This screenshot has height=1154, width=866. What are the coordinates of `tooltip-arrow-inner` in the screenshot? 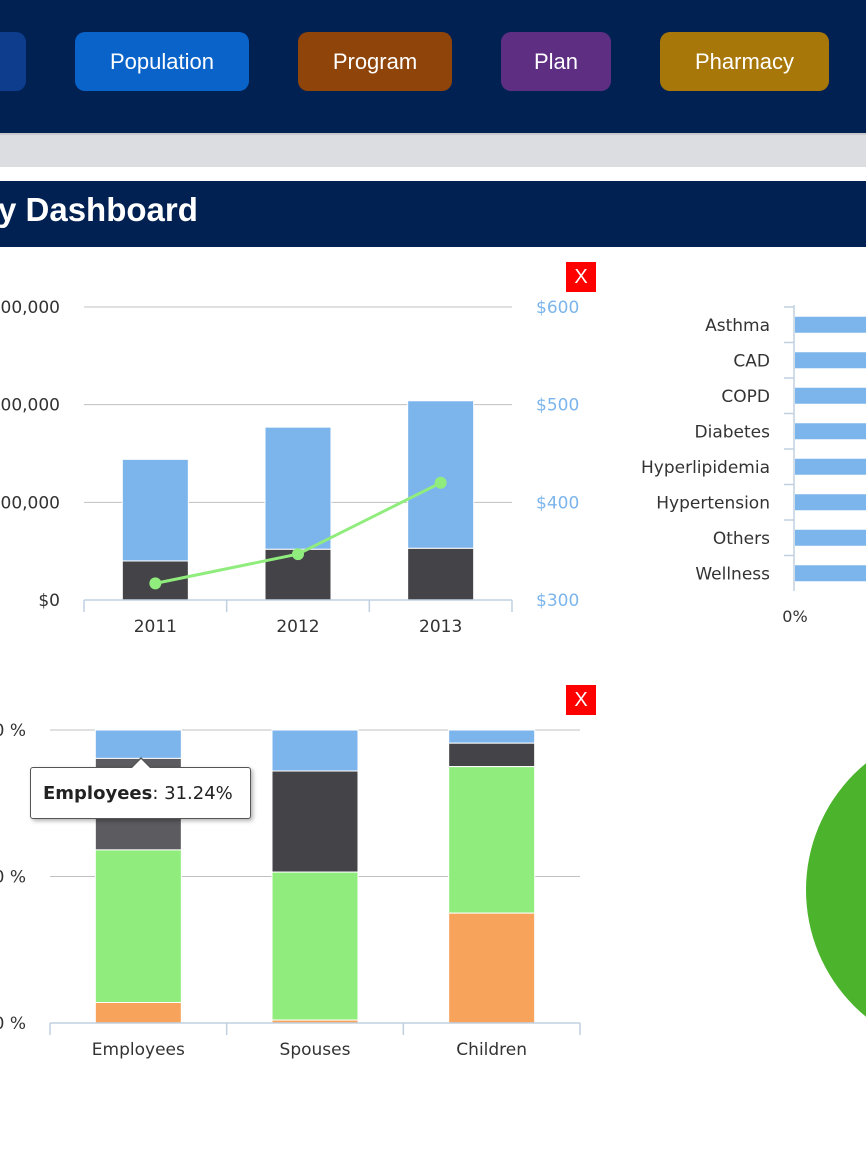 It's located at (141, 763).